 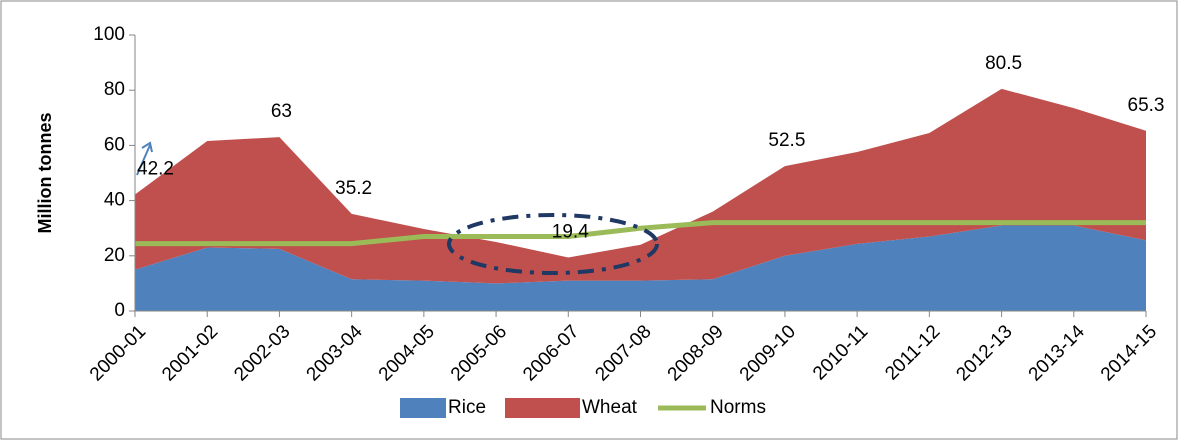 What do you see at coordinates (45, 173) in the screenshot?
I see `y-axis-label: Million tonnes` at bounding box center [45, 173].